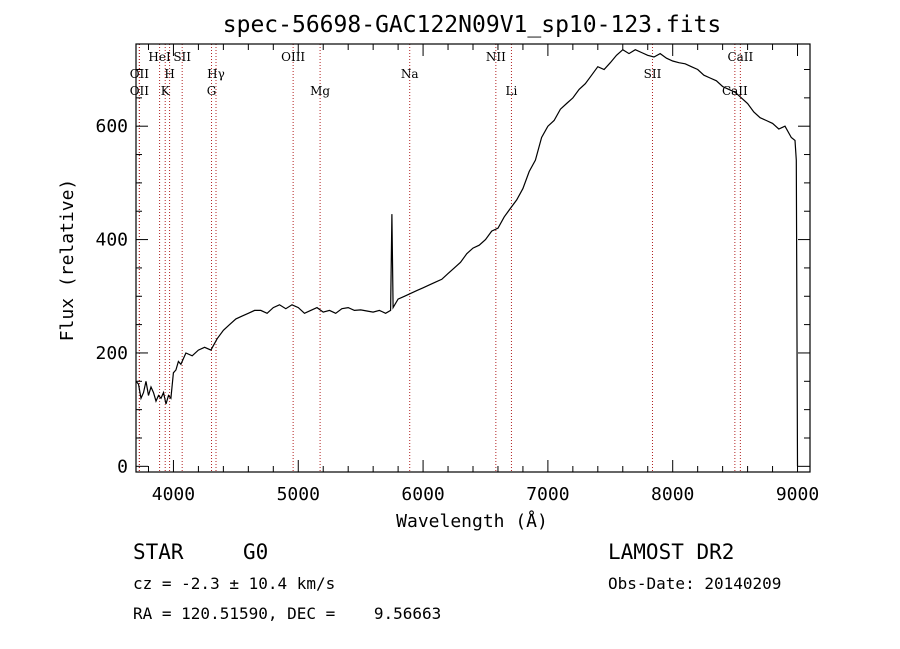  I want to click on x-tick-label: 7000, so click(547, 494).